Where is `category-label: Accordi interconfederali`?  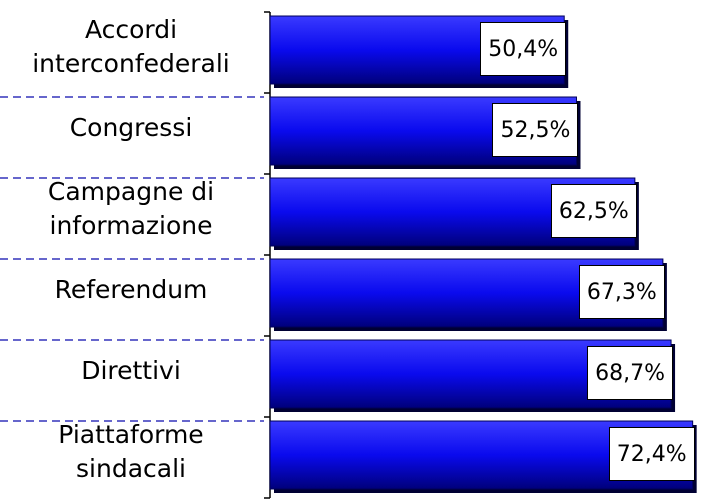 category-label: Accordi interconfederali is located at coordinates (131, 46).